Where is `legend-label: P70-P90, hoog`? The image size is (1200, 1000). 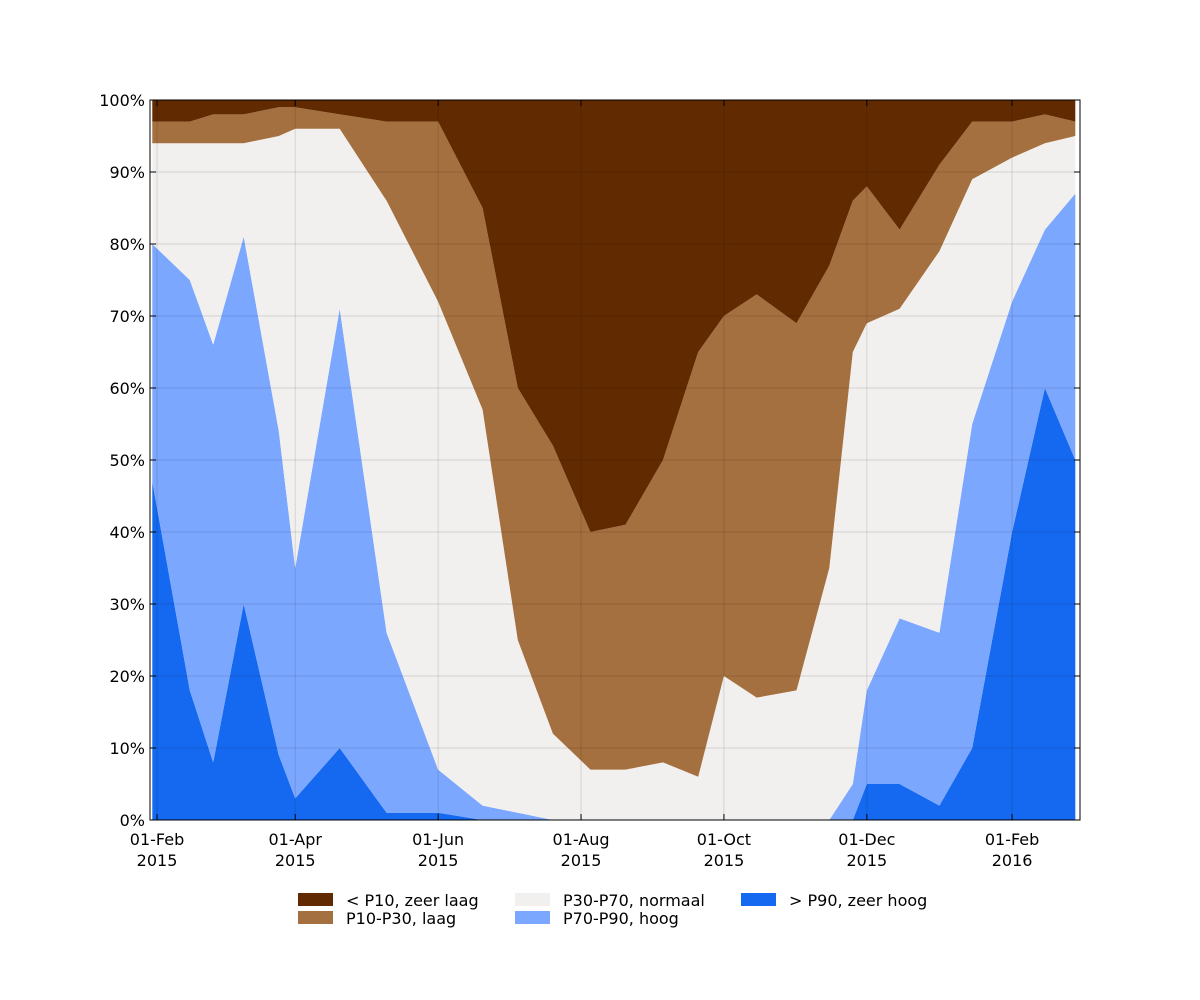 legend-label: P70-P90, hoog is located at coordinates (621, 918).